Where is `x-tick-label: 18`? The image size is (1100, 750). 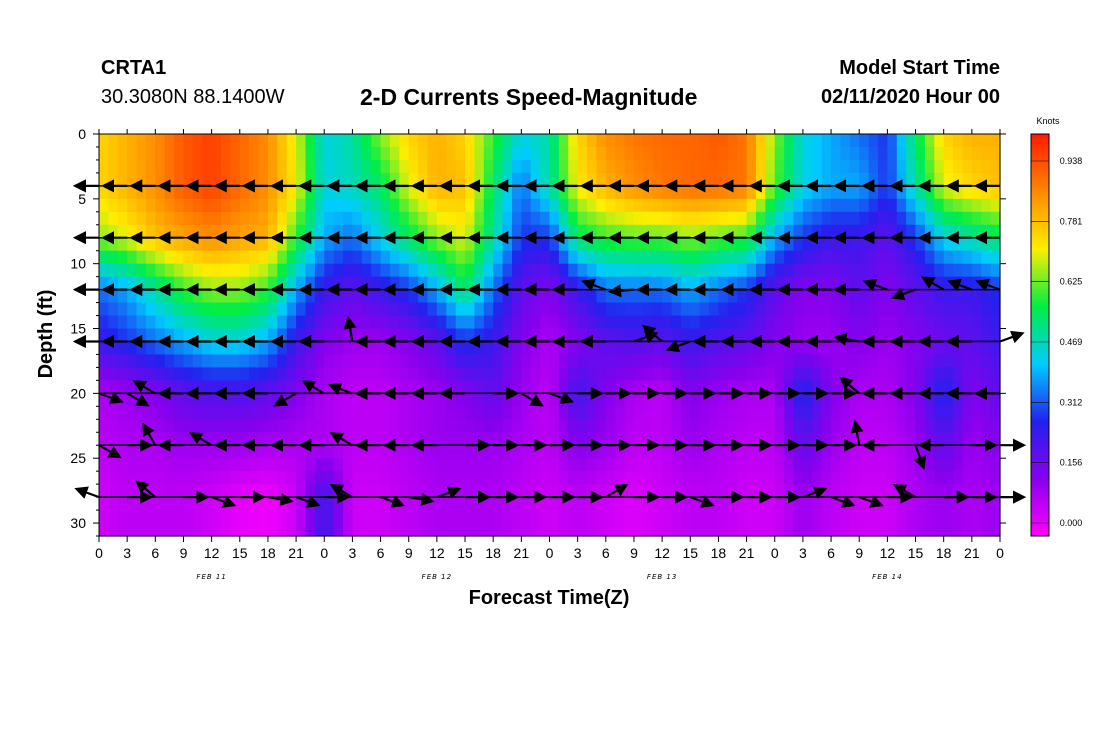
x-tick-label: 18 is located at coordinates (268, 553).